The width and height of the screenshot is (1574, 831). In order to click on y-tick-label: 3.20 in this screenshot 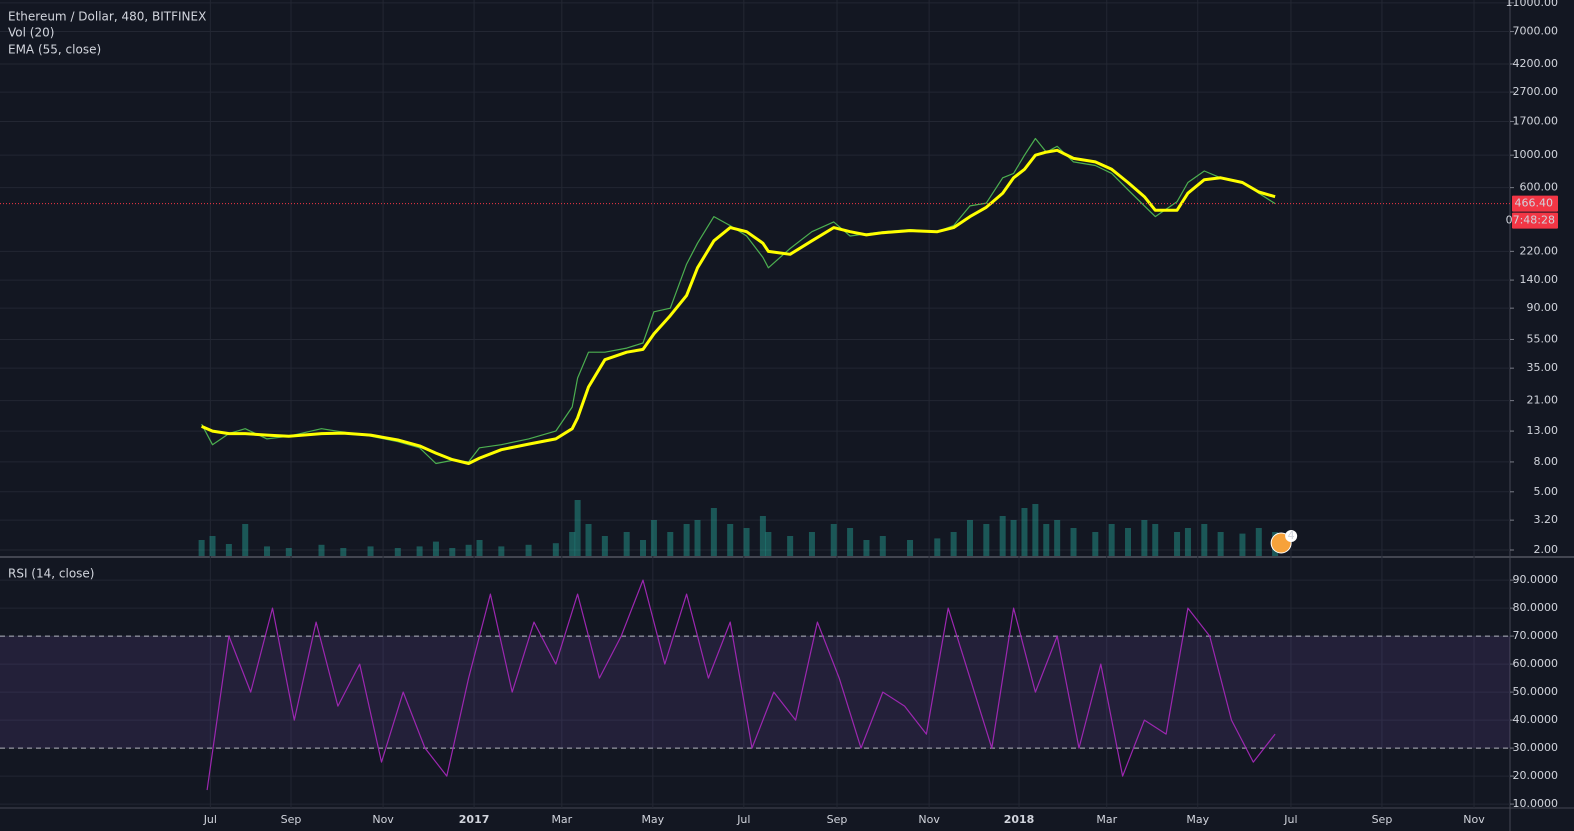, I will do `click(1546, 519)`.